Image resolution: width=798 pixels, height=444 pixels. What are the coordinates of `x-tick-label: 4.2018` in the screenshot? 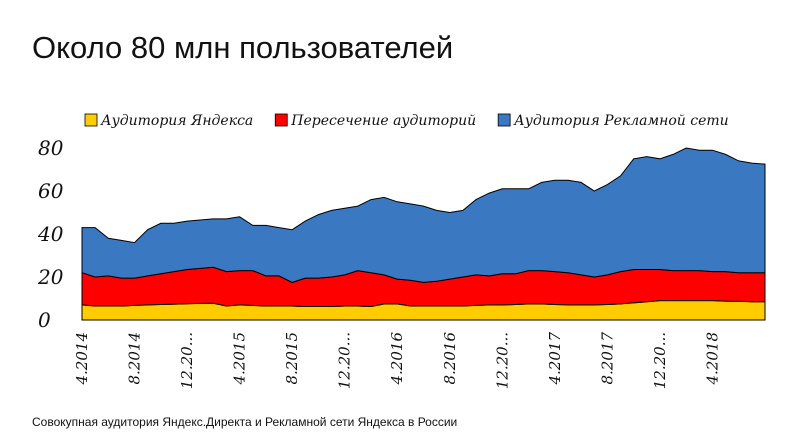 It's located at (712, 359).